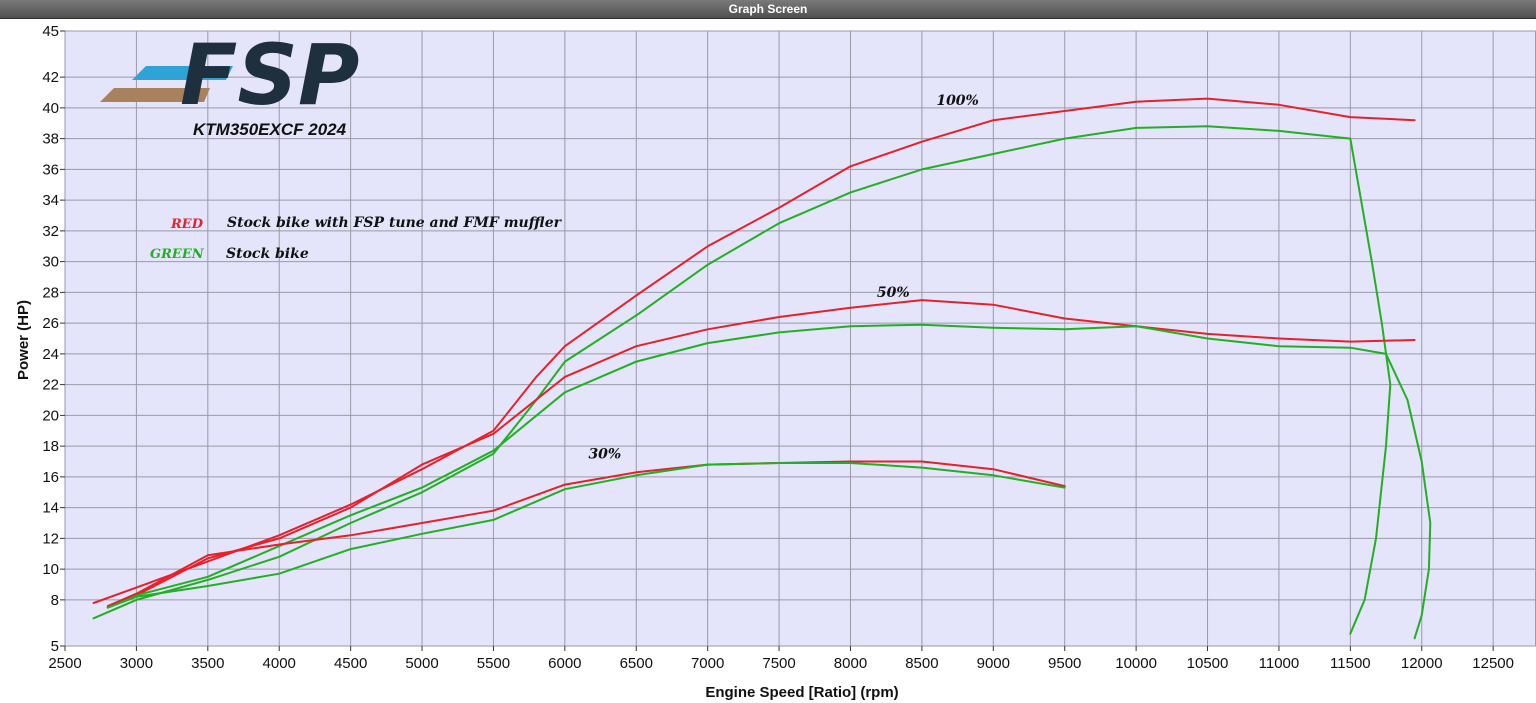  I want to click on x-tick-label: 11500, so click(1350, 663).